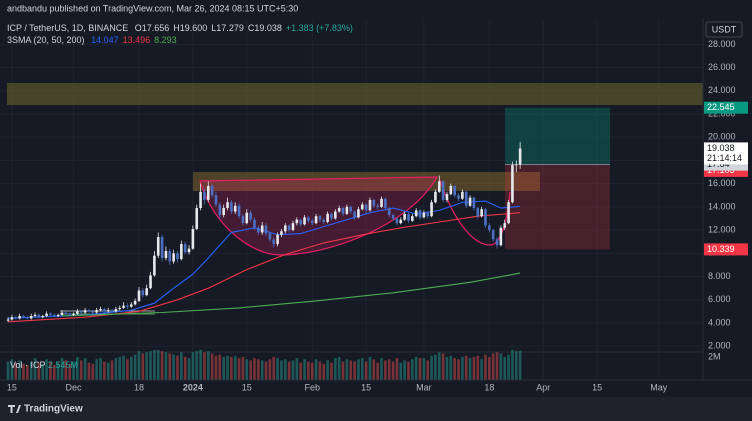  I want to click on volume-title: Vol · ICP, so click(28, 365).